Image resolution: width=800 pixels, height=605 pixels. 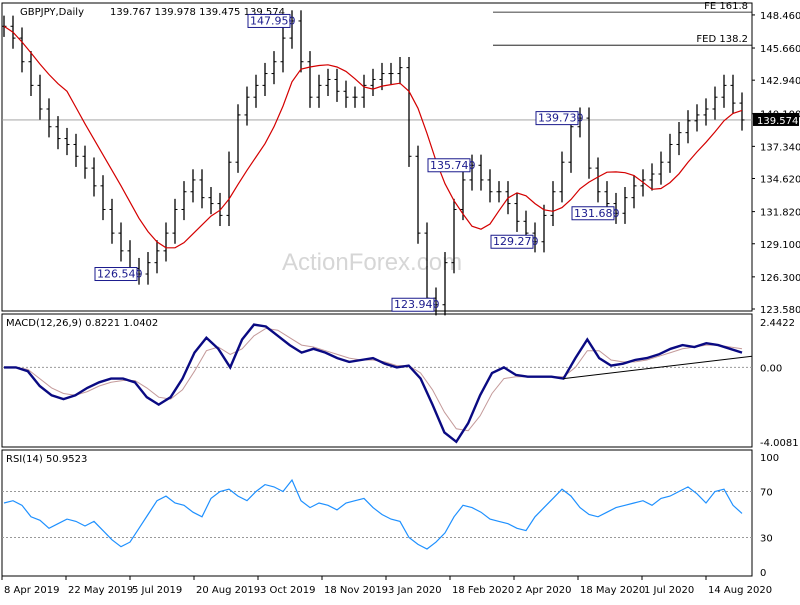 What do you see at coordinates (31, 590) in the screenshot?
I see `x-tick-label: 8 Apr 2019` at bounding box center [31, 590].